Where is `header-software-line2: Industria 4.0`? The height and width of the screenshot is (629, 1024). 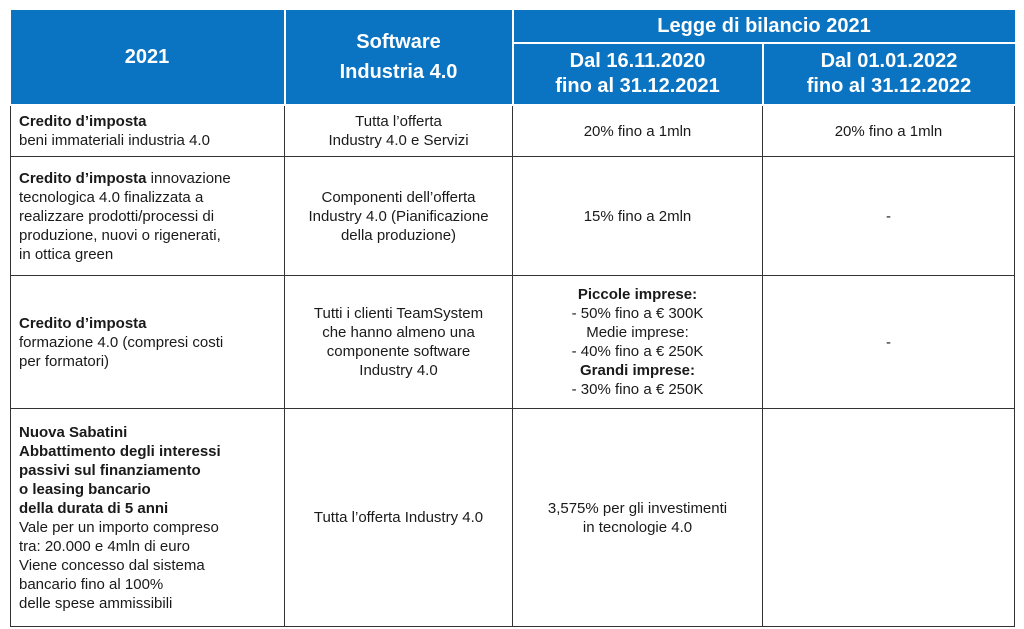 header-software-line2: Industria 4.0 is located at coordinates (398, 72).